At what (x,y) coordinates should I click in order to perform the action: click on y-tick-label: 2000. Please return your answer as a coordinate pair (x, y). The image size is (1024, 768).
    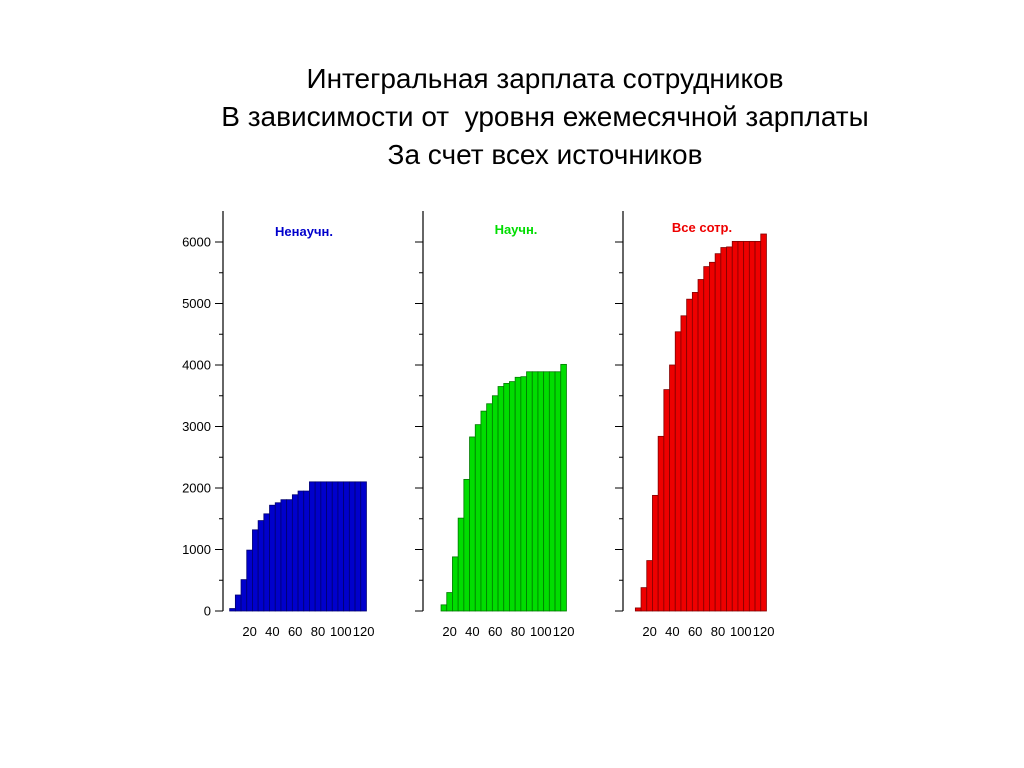
    Looking at the image, I should click on (196, 488).